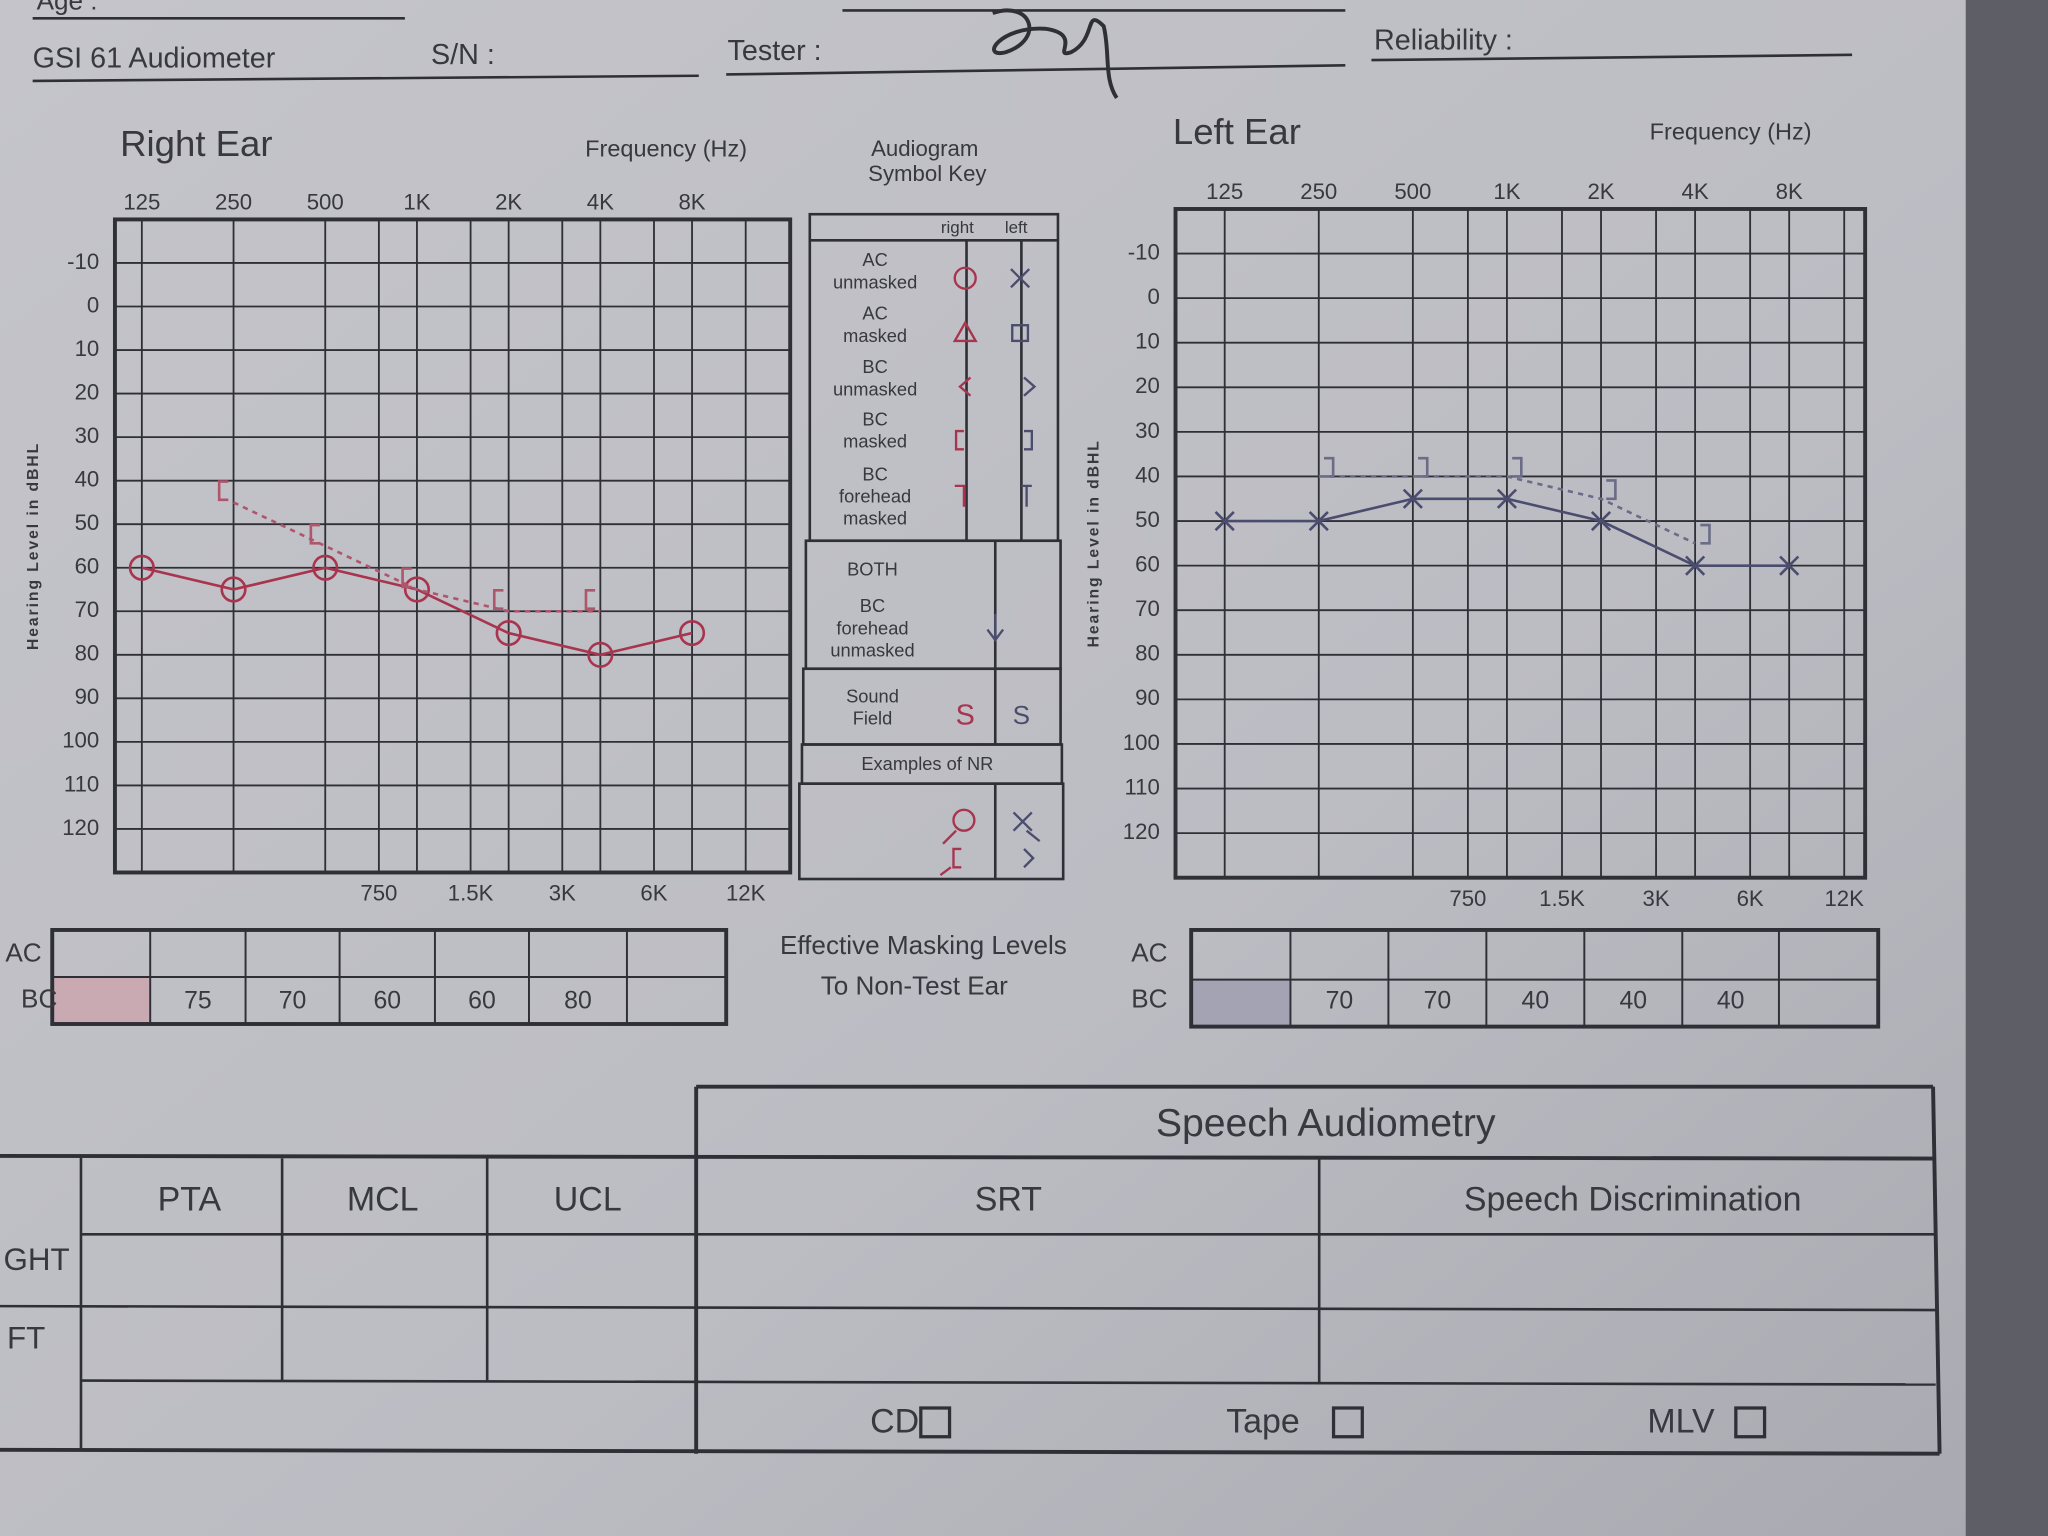 This screenshot has width=2048, height=1536. I want to click on y-tick-label: 30, so click(87, 435).